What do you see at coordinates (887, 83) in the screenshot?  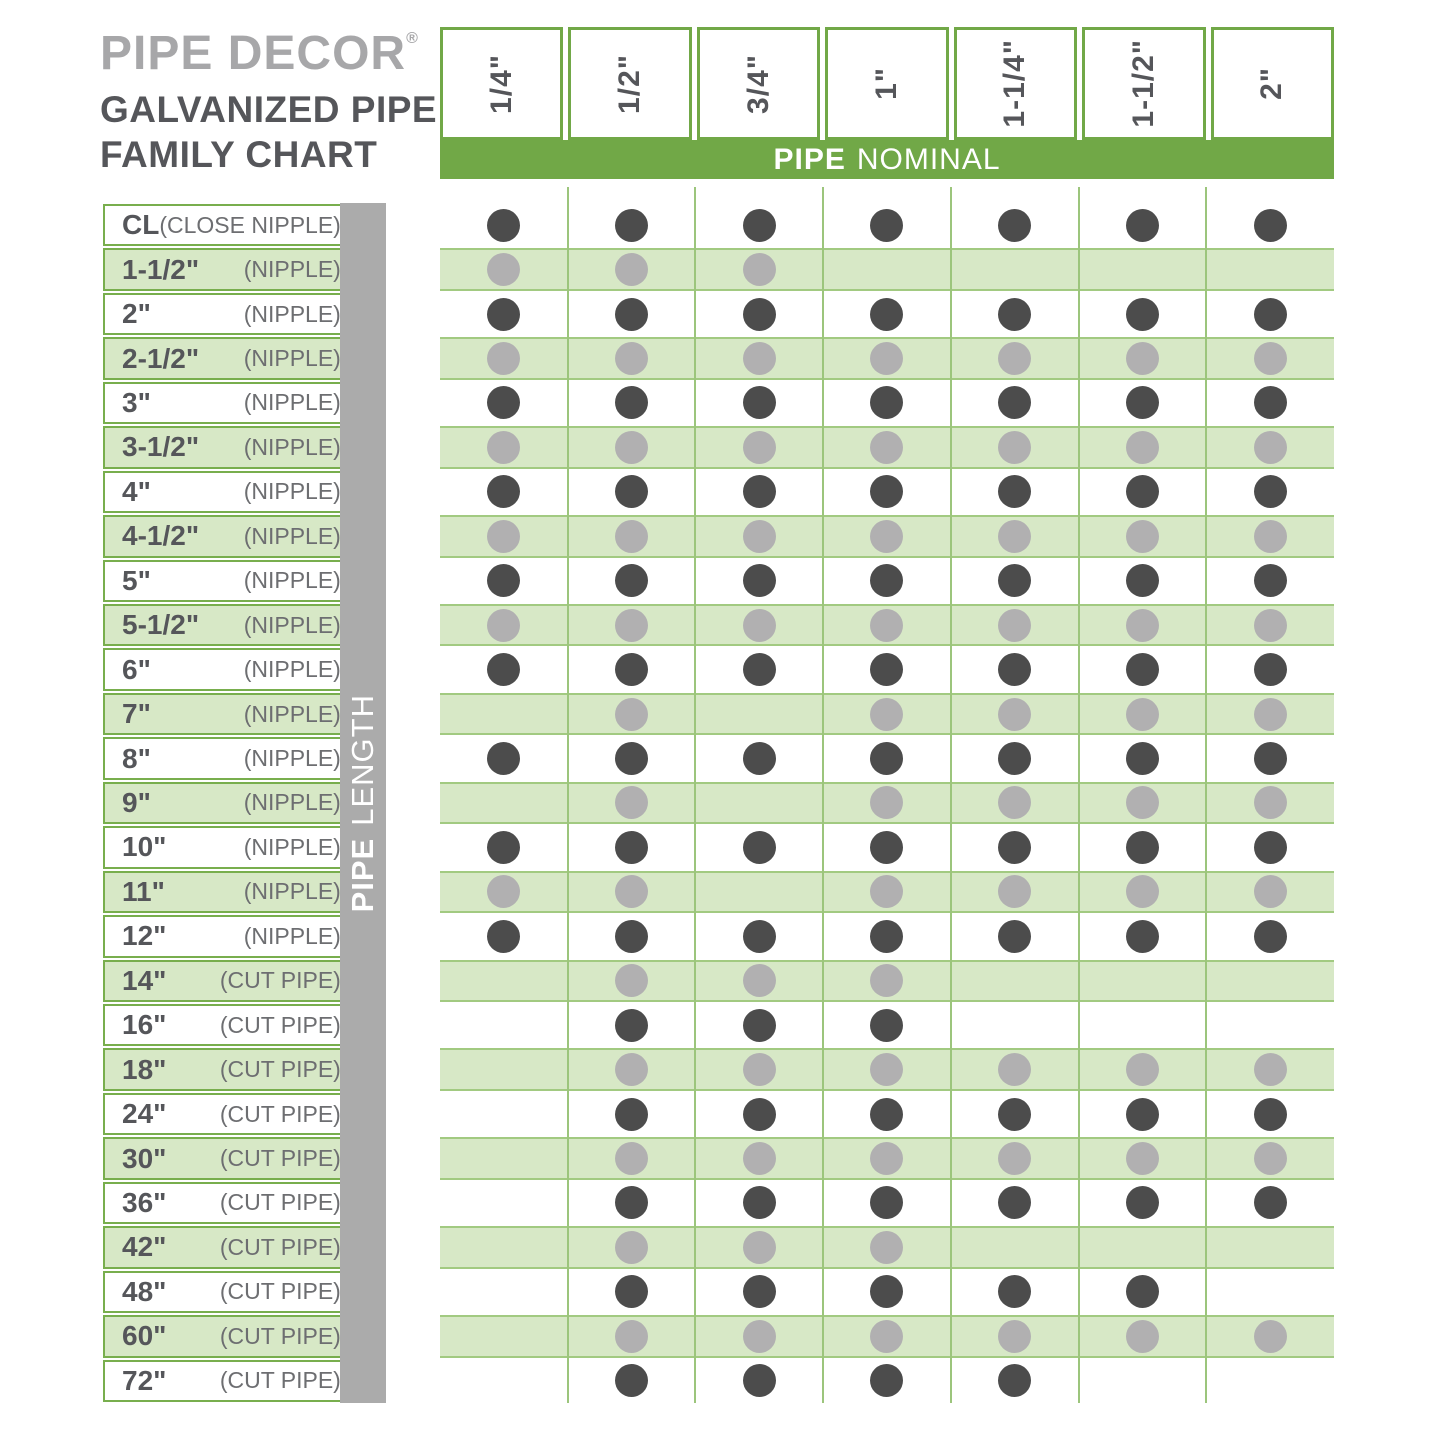 I see `column-headers: 1/4" 1/2" 3/4" 1" 1-1/4" 1-1/2" 2"` at bounding box center [887, 83].